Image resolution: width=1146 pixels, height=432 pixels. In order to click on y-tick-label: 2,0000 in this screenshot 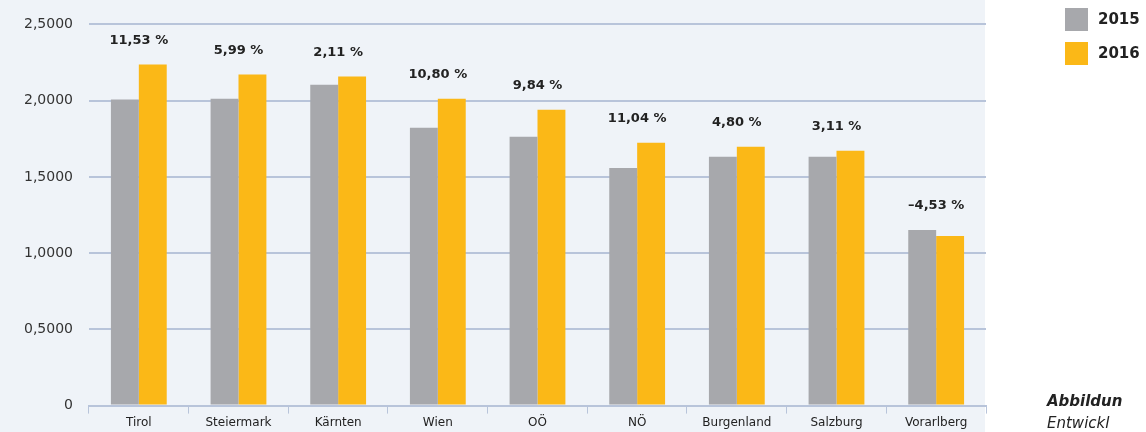, I will do `click(48, 99)`.